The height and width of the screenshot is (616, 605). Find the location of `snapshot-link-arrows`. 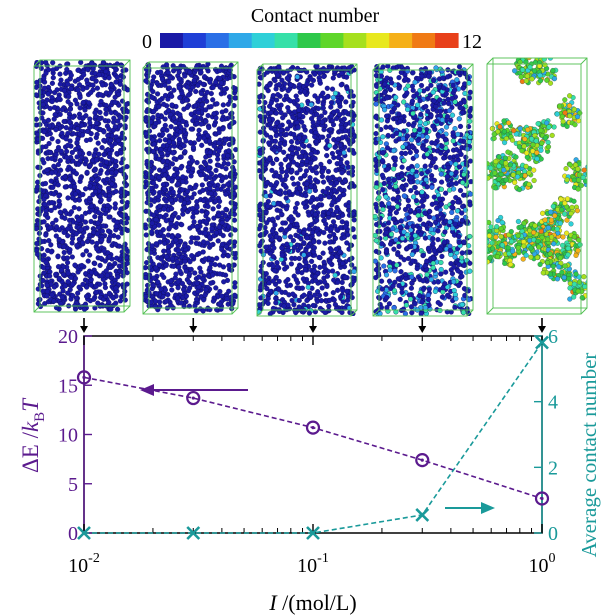

snapshot-link-arrows is located at coordinates (313, 325).